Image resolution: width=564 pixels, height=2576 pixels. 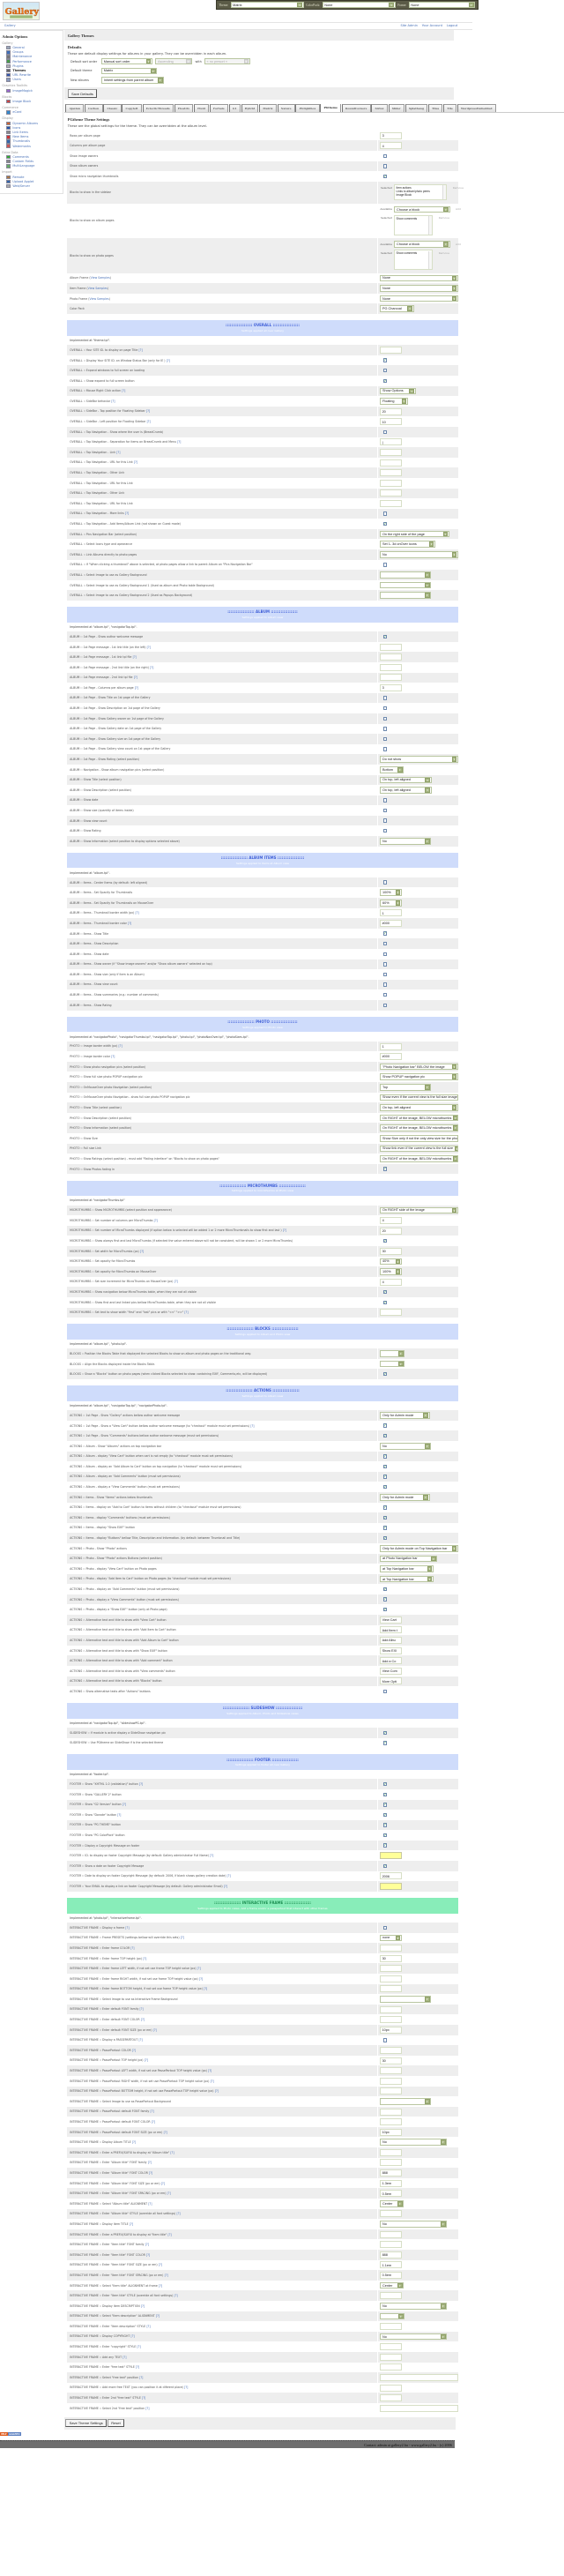 What do you see at coordinates (397, 309) in the screenshot?
I see `select-field: PG Charcoal ▾` at bounding box center [397, 309].